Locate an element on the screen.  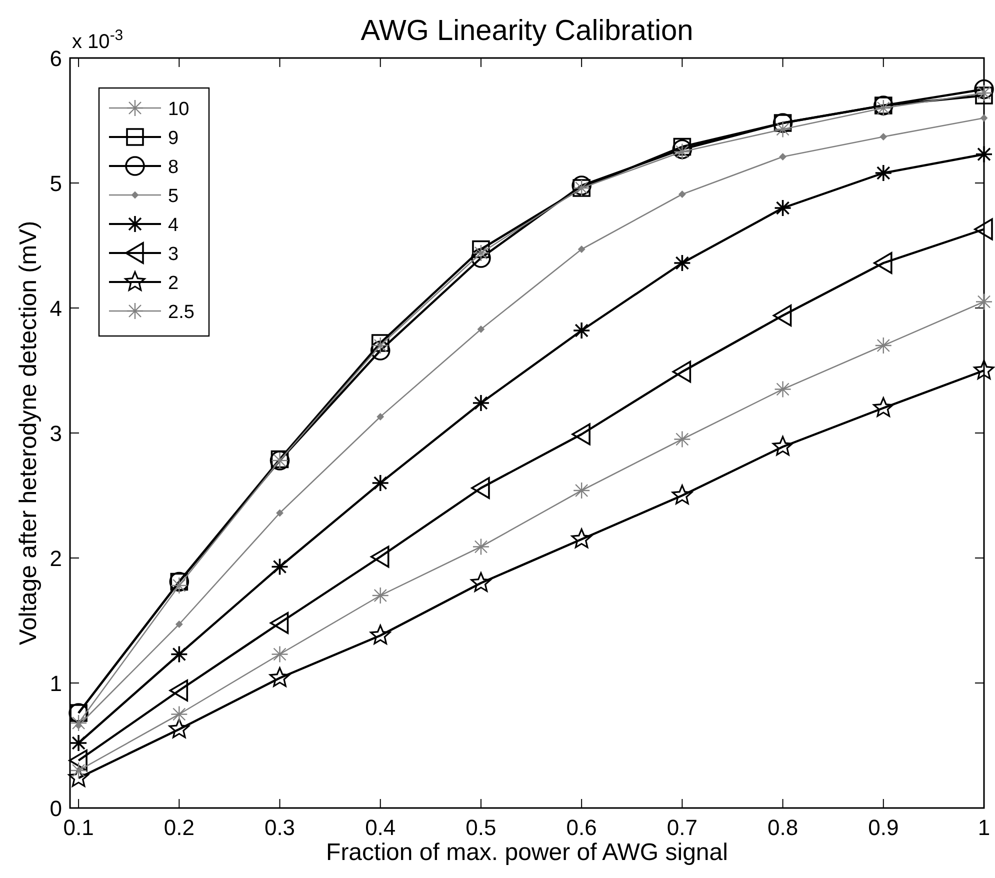
legend-label: 8 is located at coordinates (173, 167).